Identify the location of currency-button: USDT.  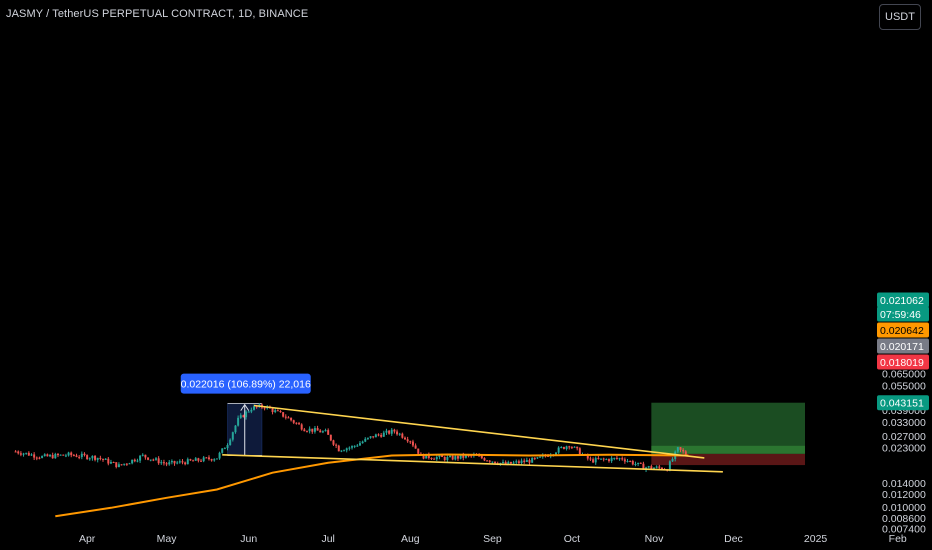
(900, 17).